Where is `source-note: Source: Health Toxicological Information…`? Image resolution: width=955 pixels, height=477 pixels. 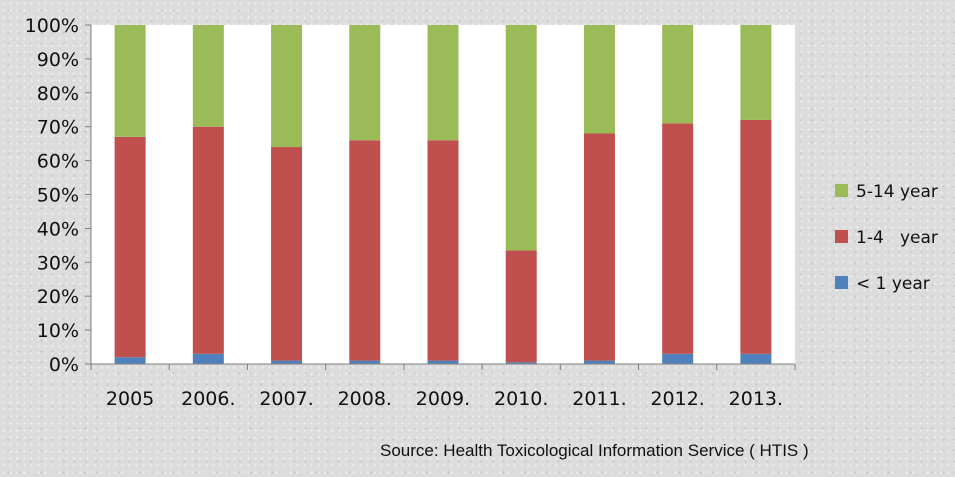
source-note: Source: Health Toxicological Information… is located at coordinates (594, 450).